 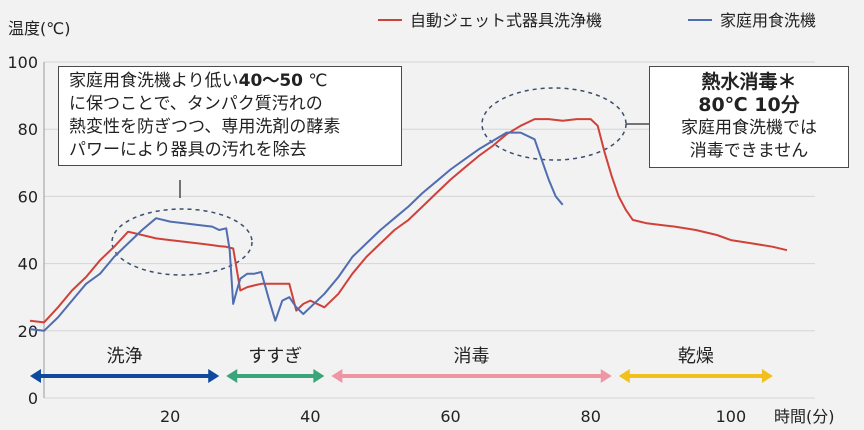 What do you see at coordinates (591, 416) in the screenshot?
I see `x-tick-80: 80` at bounding box center [591, 416].